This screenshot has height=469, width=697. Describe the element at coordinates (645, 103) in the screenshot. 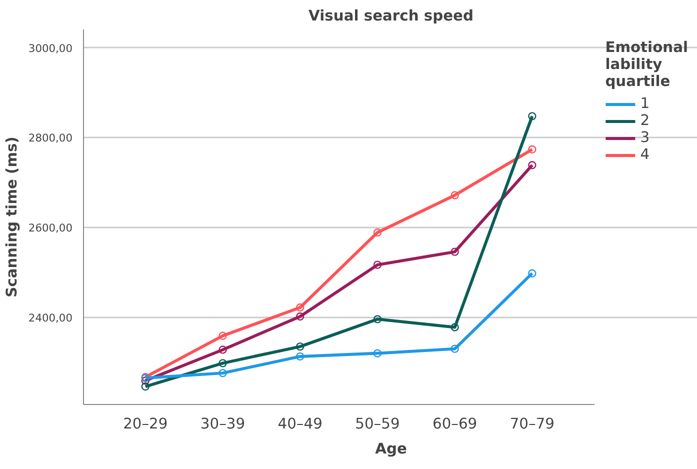

I see `legend-label: 1` at that location.